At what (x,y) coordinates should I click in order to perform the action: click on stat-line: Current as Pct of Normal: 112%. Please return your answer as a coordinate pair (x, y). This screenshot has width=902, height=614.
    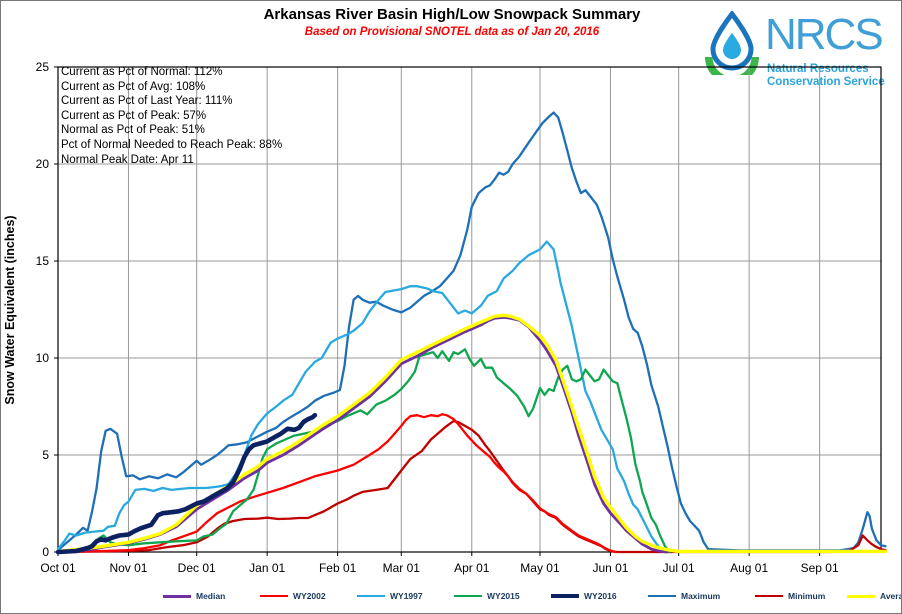
    Looking at the image, I should click on (142, 72).